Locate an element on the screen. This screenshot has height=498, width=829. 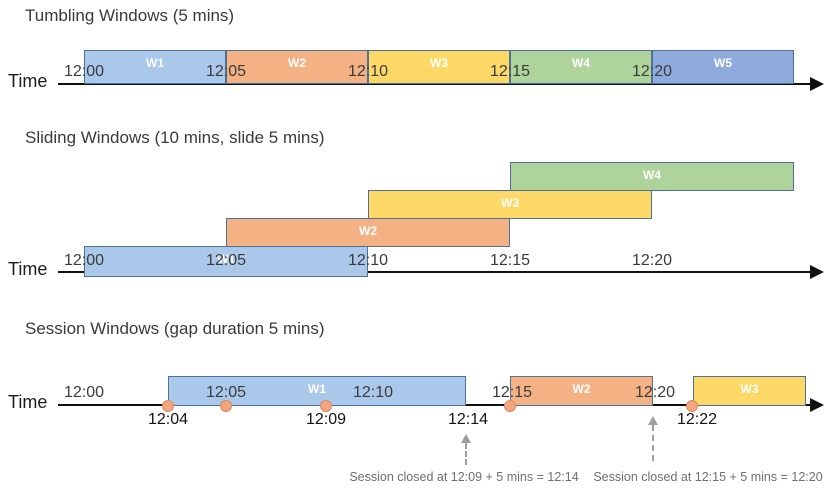
sliding-tick-12-15: 12:15 is located at coordinates (510, 260).